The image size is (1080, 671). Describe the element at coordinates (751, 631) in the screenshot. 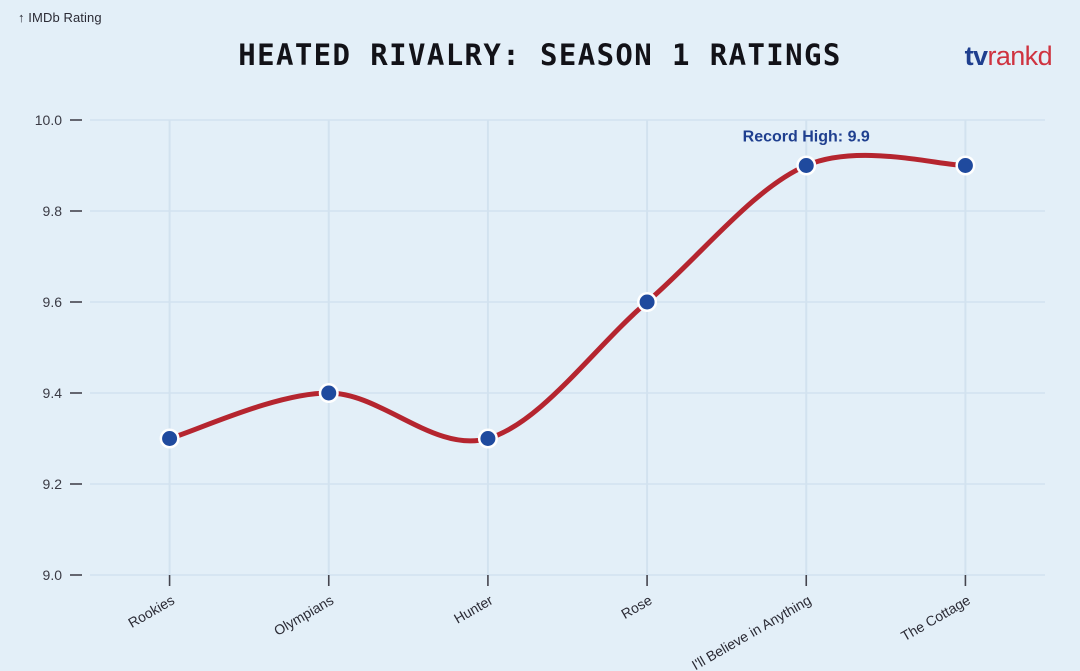

I see `svg-text: I'll Believe in Anything` at that location.